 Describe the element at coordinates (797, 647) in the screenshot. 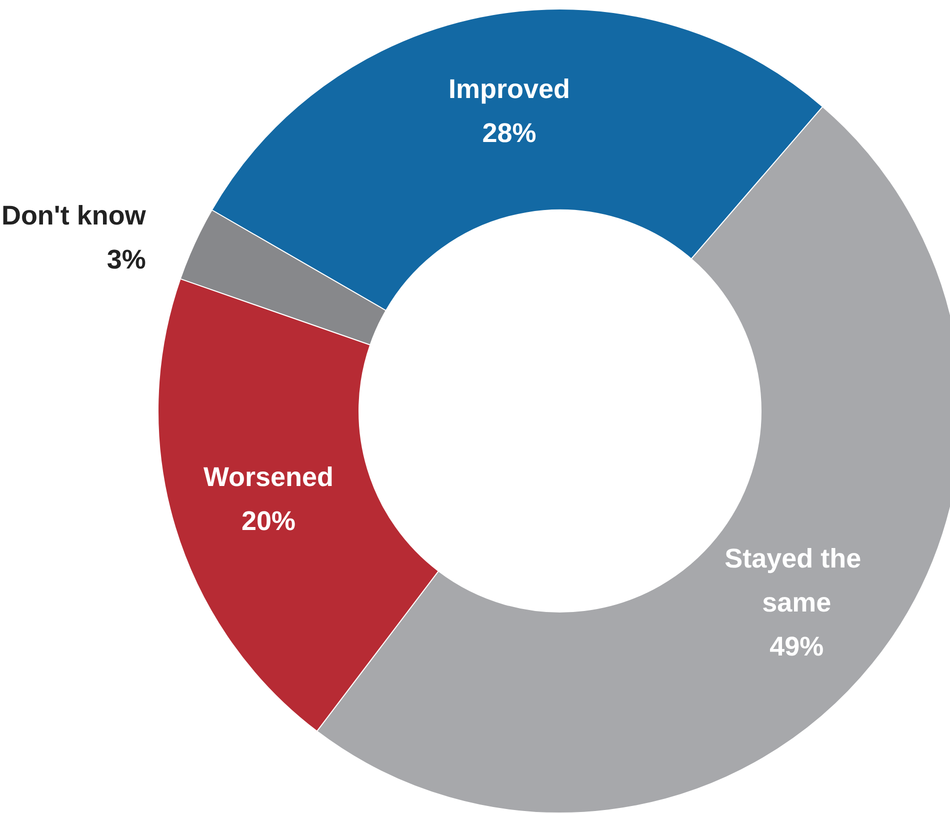

I see `data-label: 49%` at that location.